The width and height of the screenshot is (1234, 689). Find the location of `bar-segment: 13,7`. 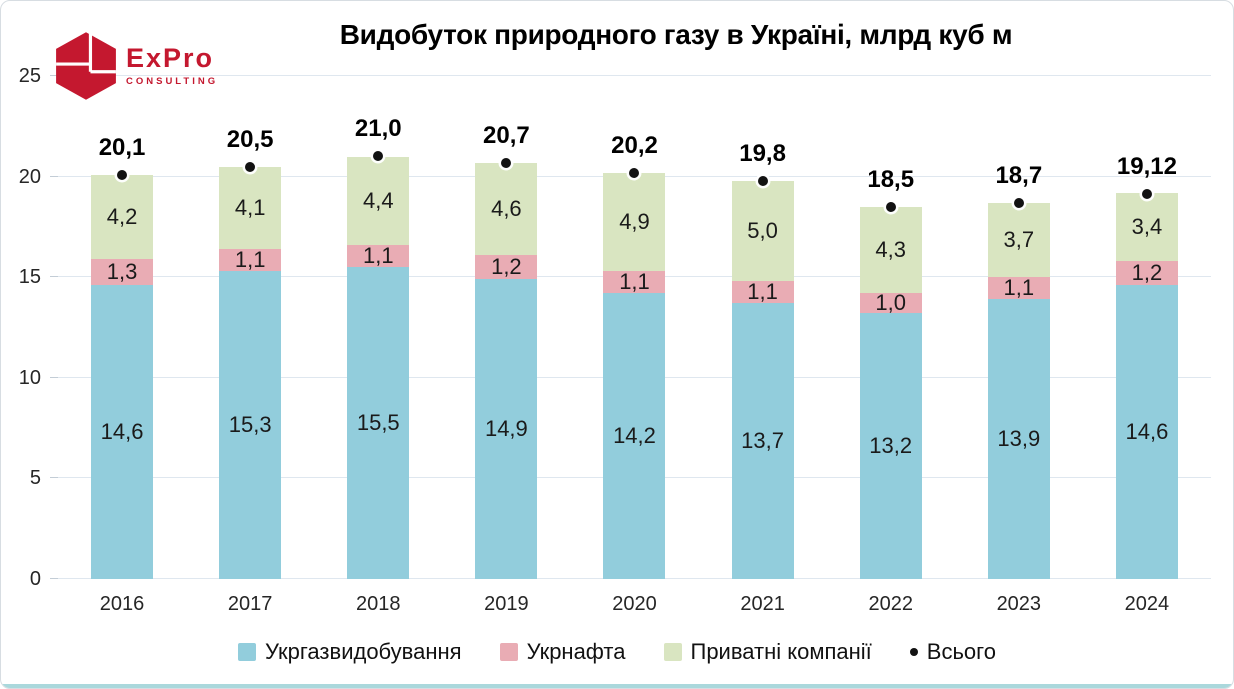

bar-segment: 13,7 is located at coordinates (762, 441).